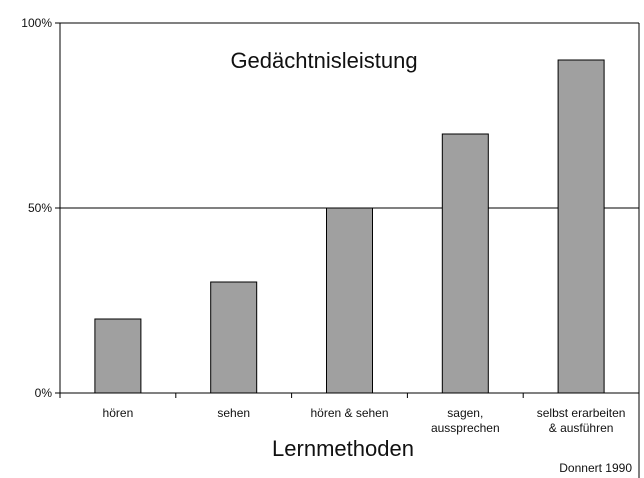  Describe the element at coordinates (343, 448) in the screenshot. I see `x-axis-label: Lernmethoden` at that location.